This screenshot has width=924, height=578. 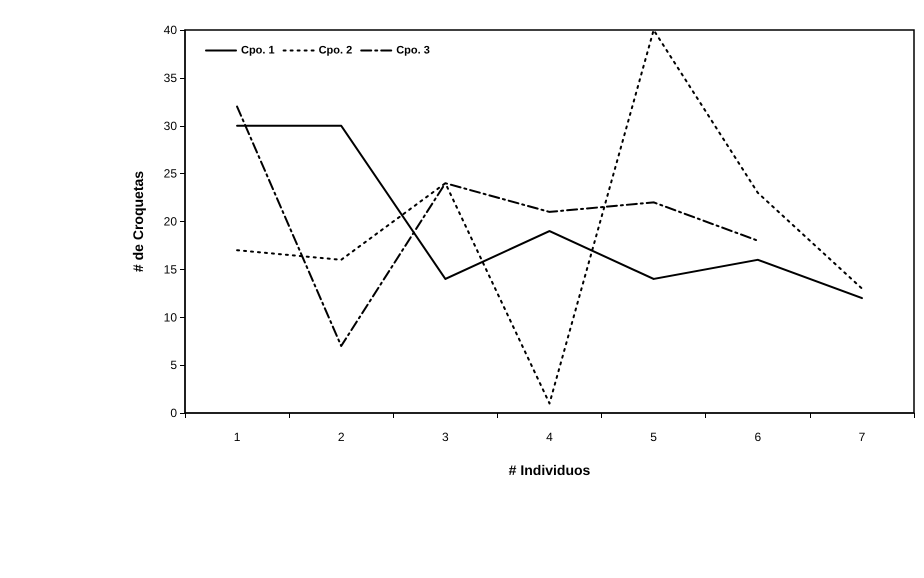 What do you see at coordinates (171, 221) in the screenshot?
I see `y-tick-label: 20` at bounding box center [171, 221].